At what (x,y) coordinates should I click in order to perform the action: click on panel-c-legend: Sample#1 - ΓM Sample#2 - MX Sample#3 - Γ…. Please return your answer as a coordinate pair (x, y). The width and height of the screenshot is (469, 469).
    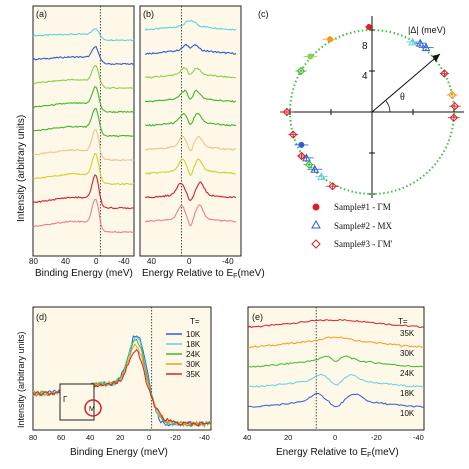
    Looking at the image, I should click on (352, 225).